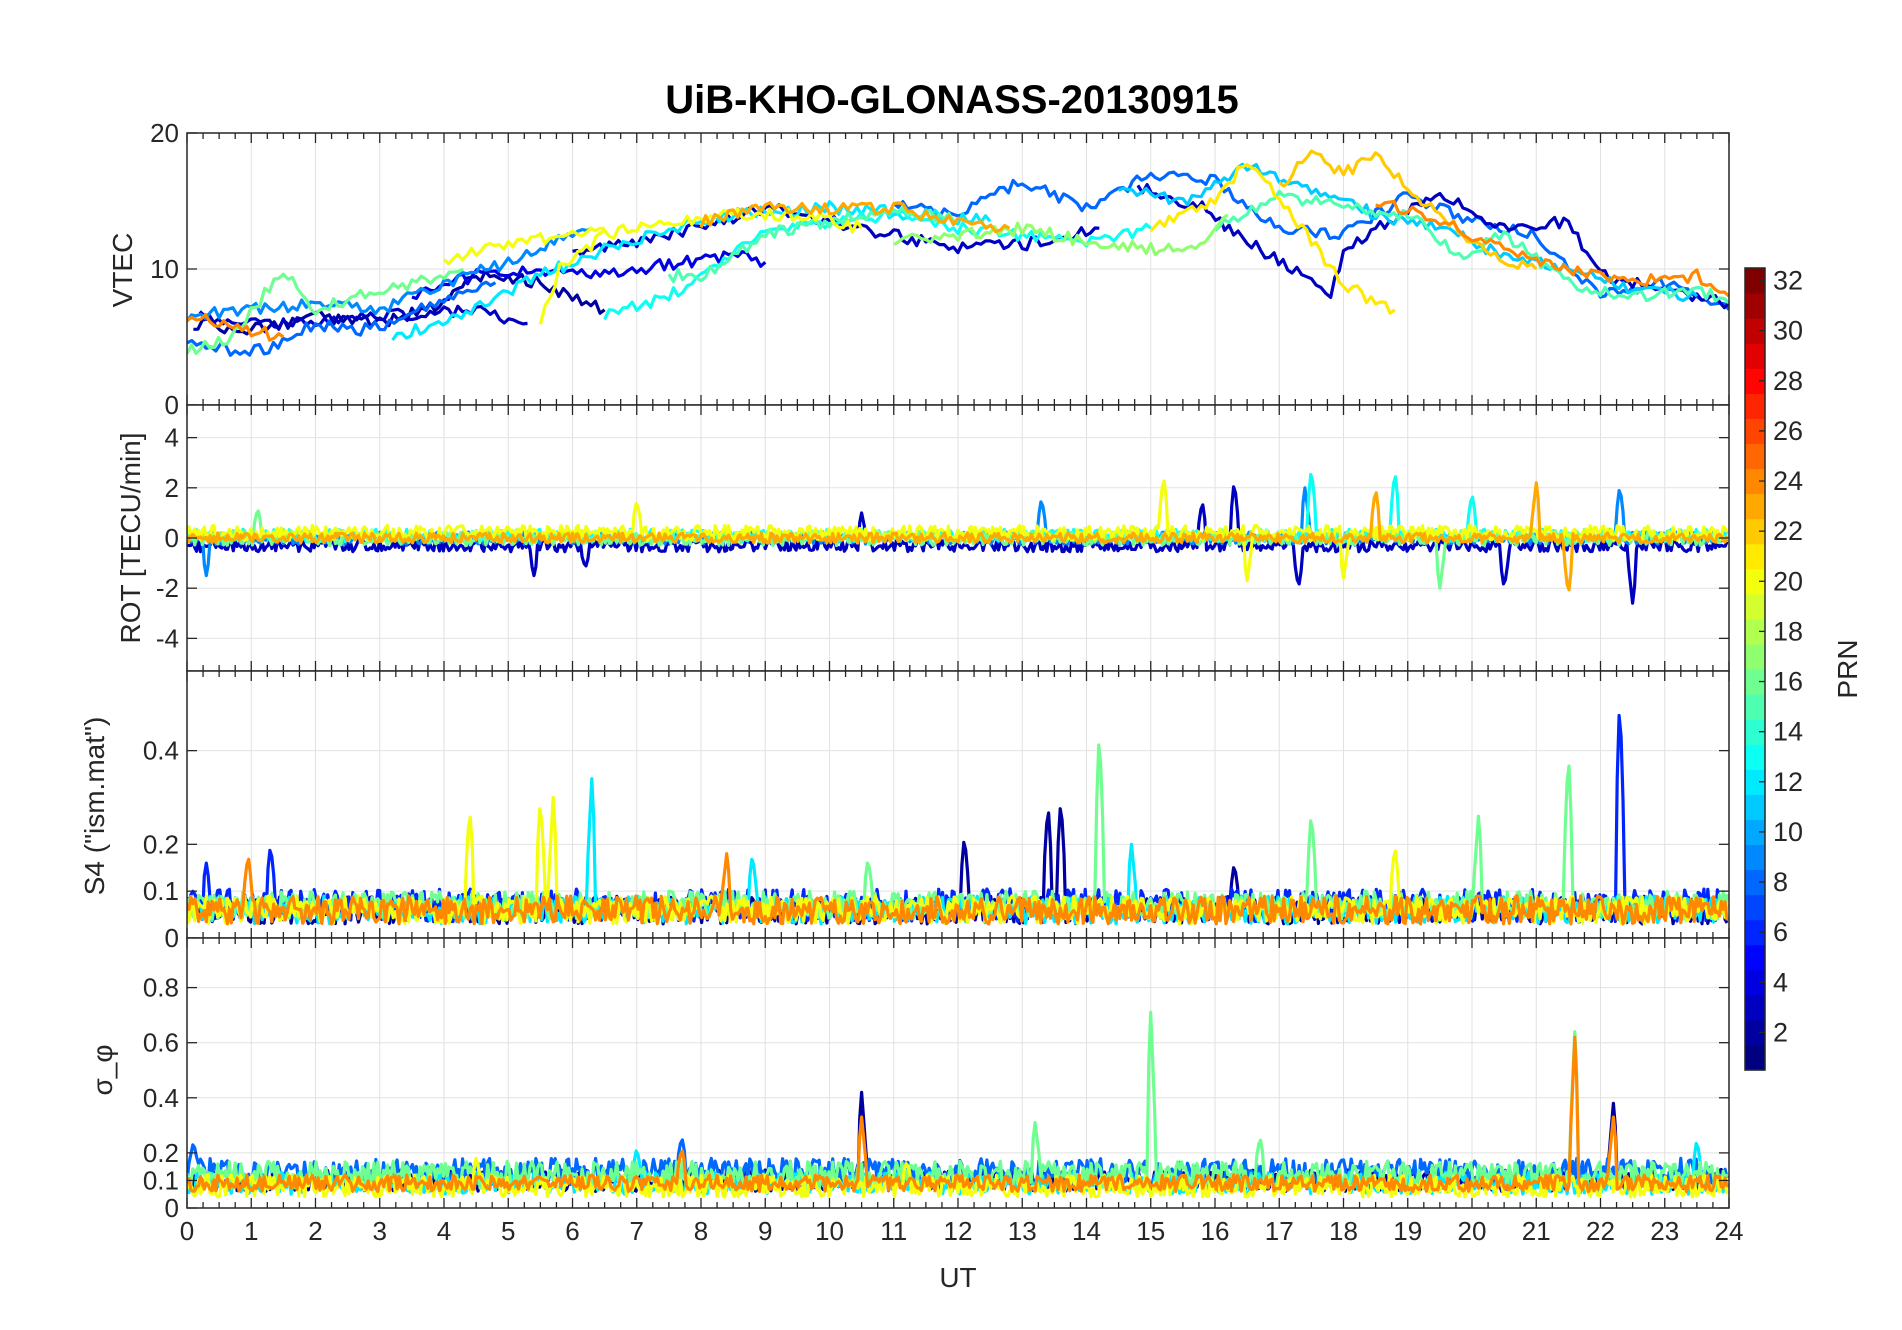  I want to click on colorbar-tick-label: 18, so click(1788, 631).